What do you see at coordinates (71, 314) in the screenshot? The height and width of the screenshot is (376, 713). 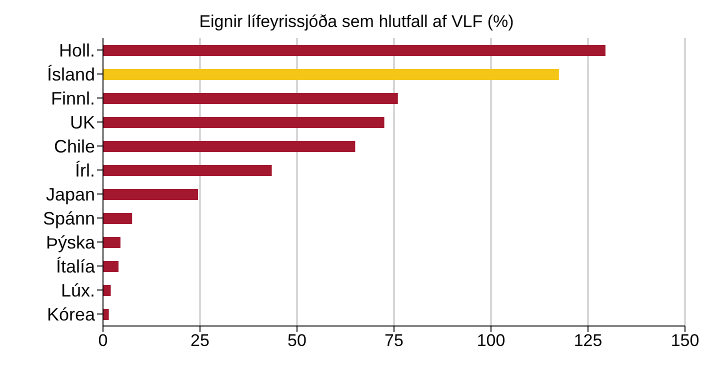 I see `y-tick-label: Kórea` at bounding box center [71, 314].